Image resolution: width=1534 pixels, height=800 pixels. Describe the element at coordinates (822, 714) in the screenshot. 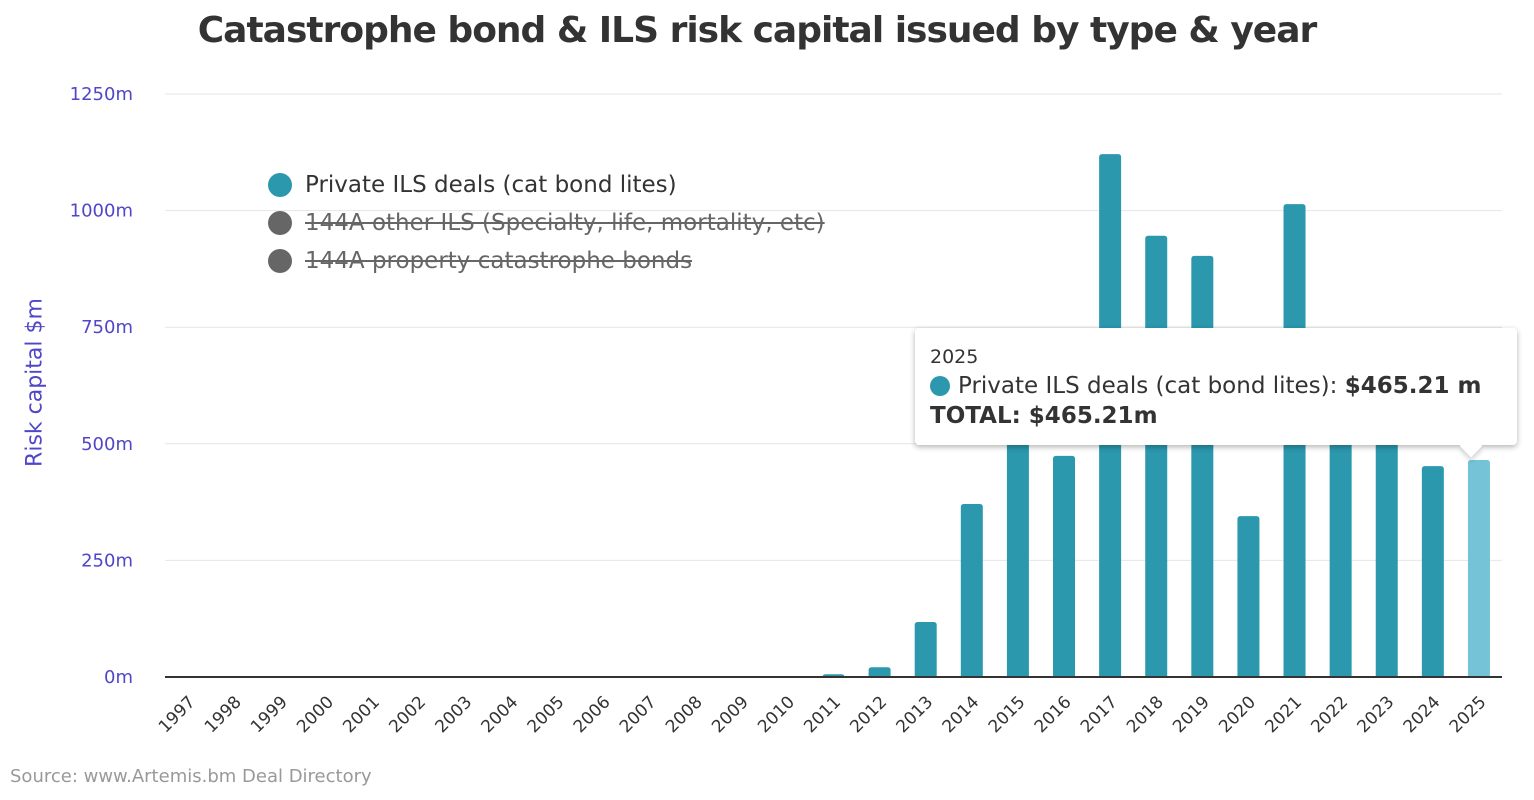

I see `x-tick-label: 2011` at that location.